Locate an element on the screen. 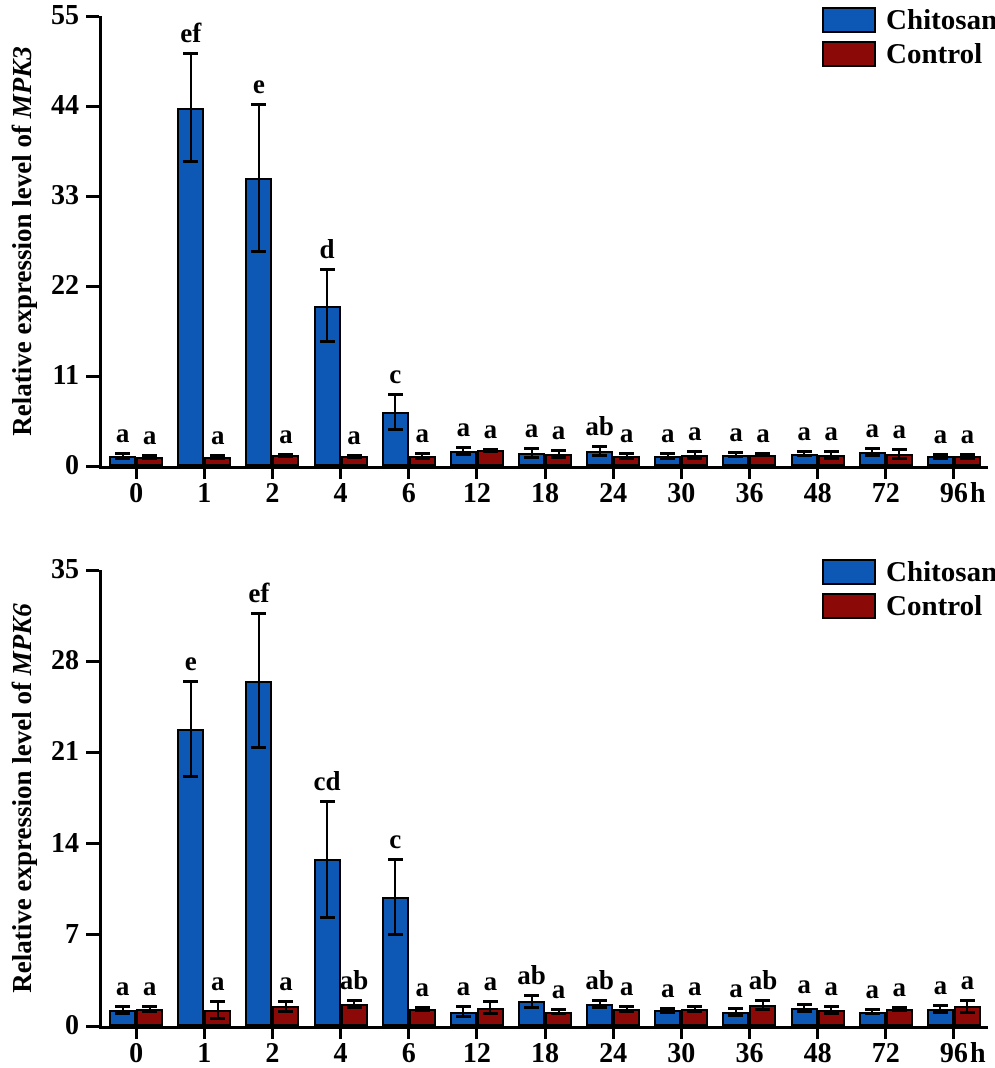 Image resolution: width=995 pixels, height=1068 pixels. y-tick-label: 28 is located at coordinates (65, 661).